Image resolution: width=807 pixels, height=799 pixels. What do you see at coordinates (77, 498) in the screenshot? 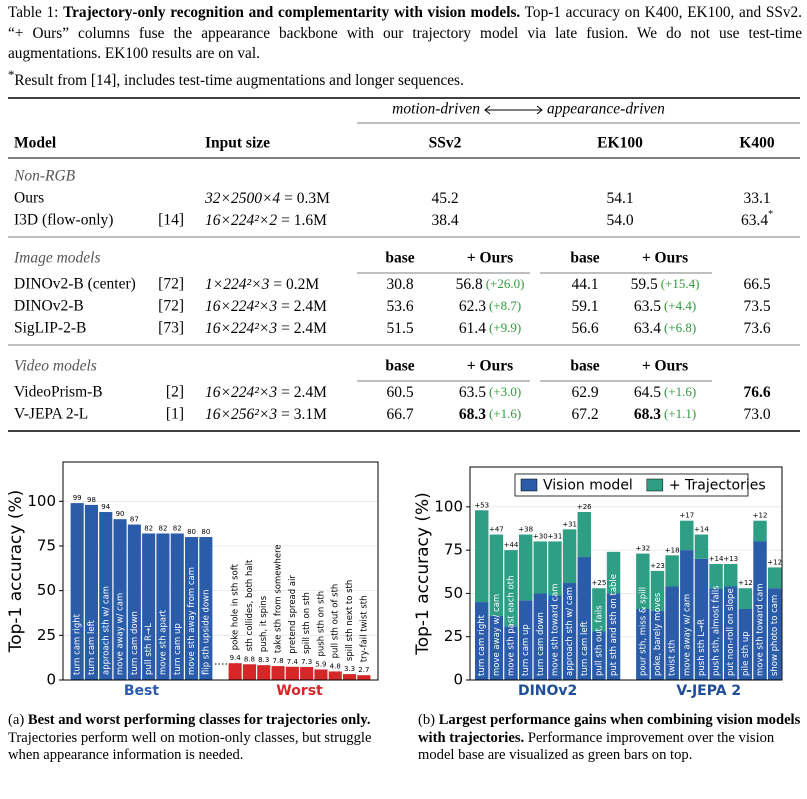
I see `value-label: 99` at bounding box center [77, 498].